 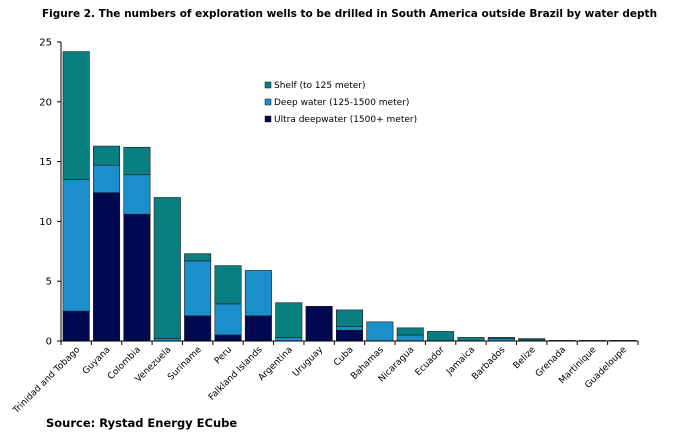 I want to click on y-tick-label: 10, so click(x=45, y=222).